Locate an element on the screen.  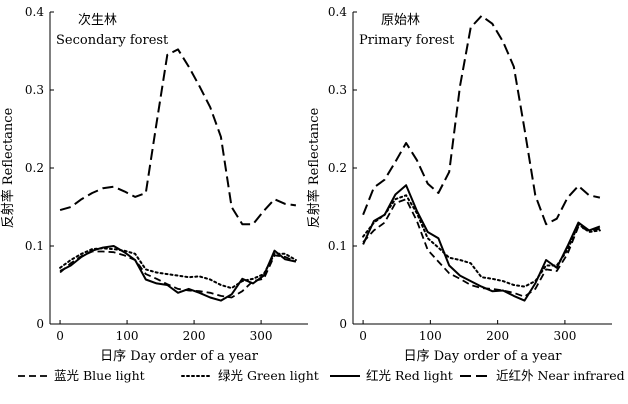
legend-item-dot: 绿光 Green light is located at coordinates (250, 375).